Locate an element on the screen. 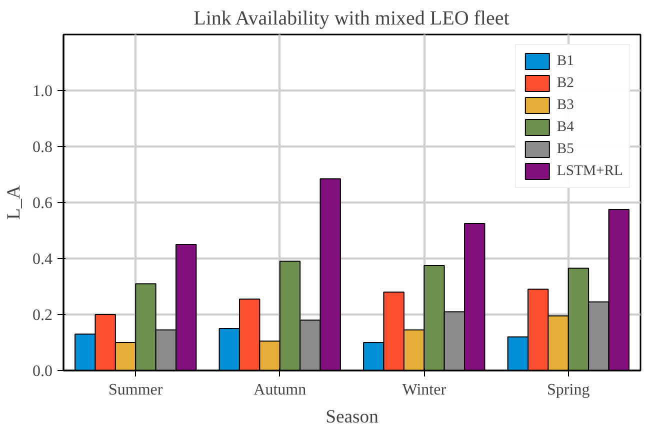 This screenshot has width=649, height=434. legend-label: B2 is located at coordinates (566, 83).